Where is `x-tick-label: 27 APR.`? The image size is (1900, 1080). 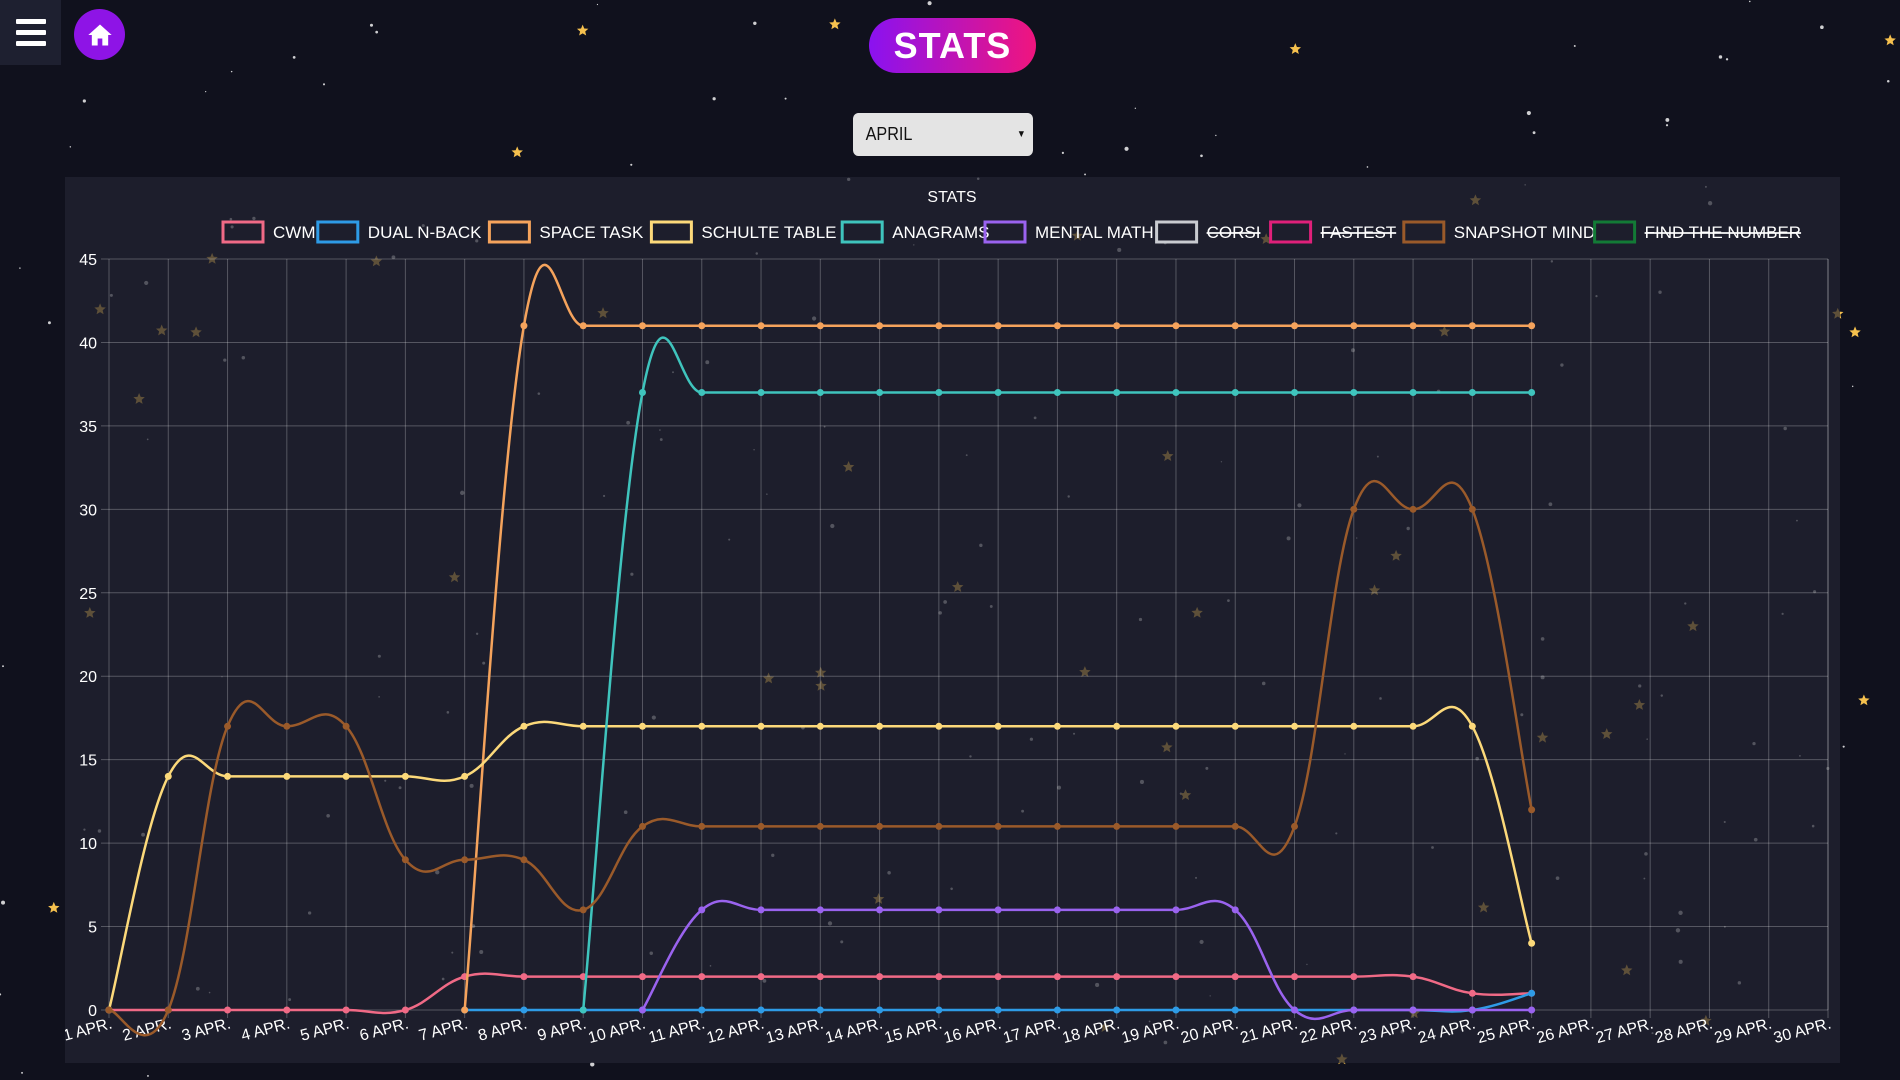
x-tick-label: 27 APR. is located at coordinates (1624, 1031).